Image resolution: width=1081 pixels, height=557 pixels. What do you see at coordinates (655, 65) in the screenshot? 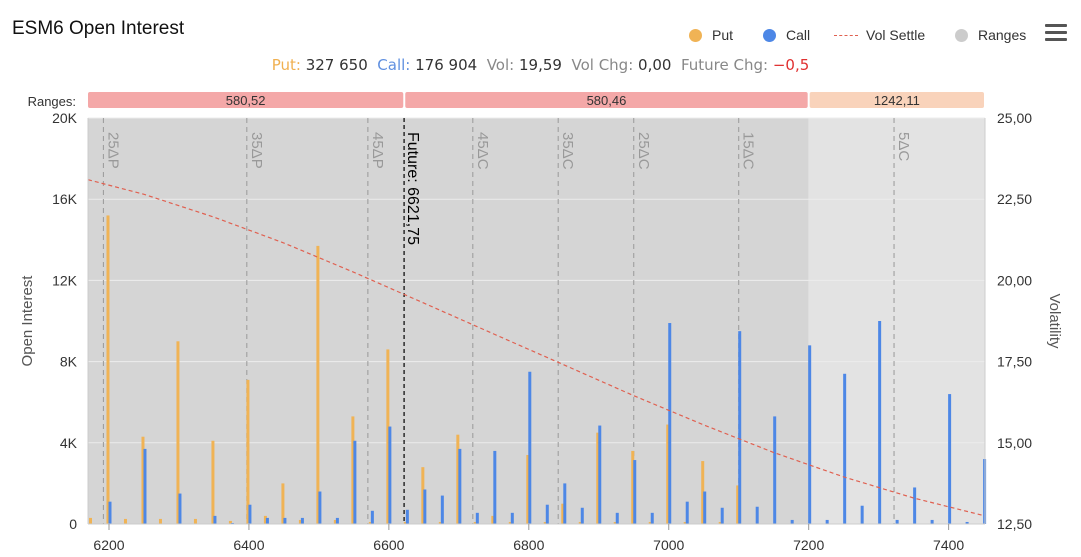
I see `summary-vol-chg-value: 0,00` at bounding box center [655, 65].